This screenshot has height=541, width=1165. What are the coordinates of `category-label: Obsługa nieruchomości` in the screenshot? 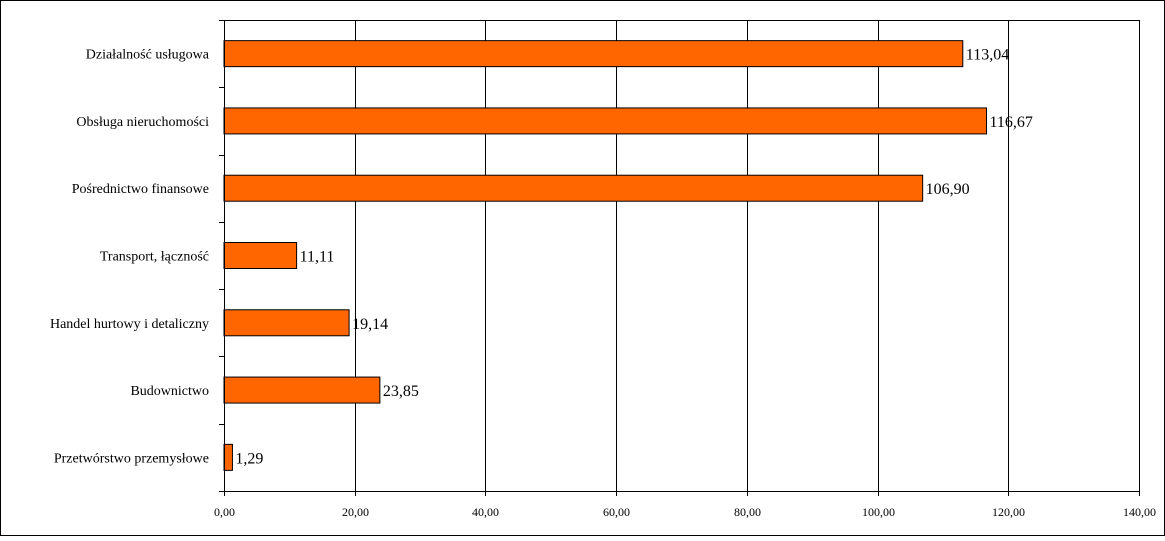 It's located at (142, 122).